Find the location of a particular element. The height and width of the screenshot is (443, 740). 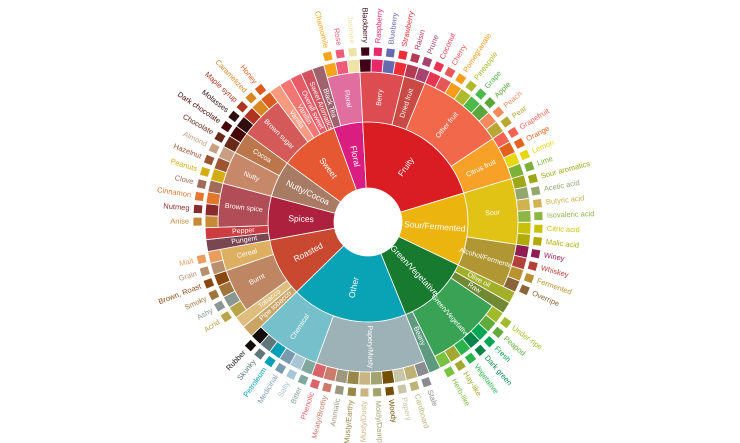

segment-label: Other is located at coordinates (354, 287).